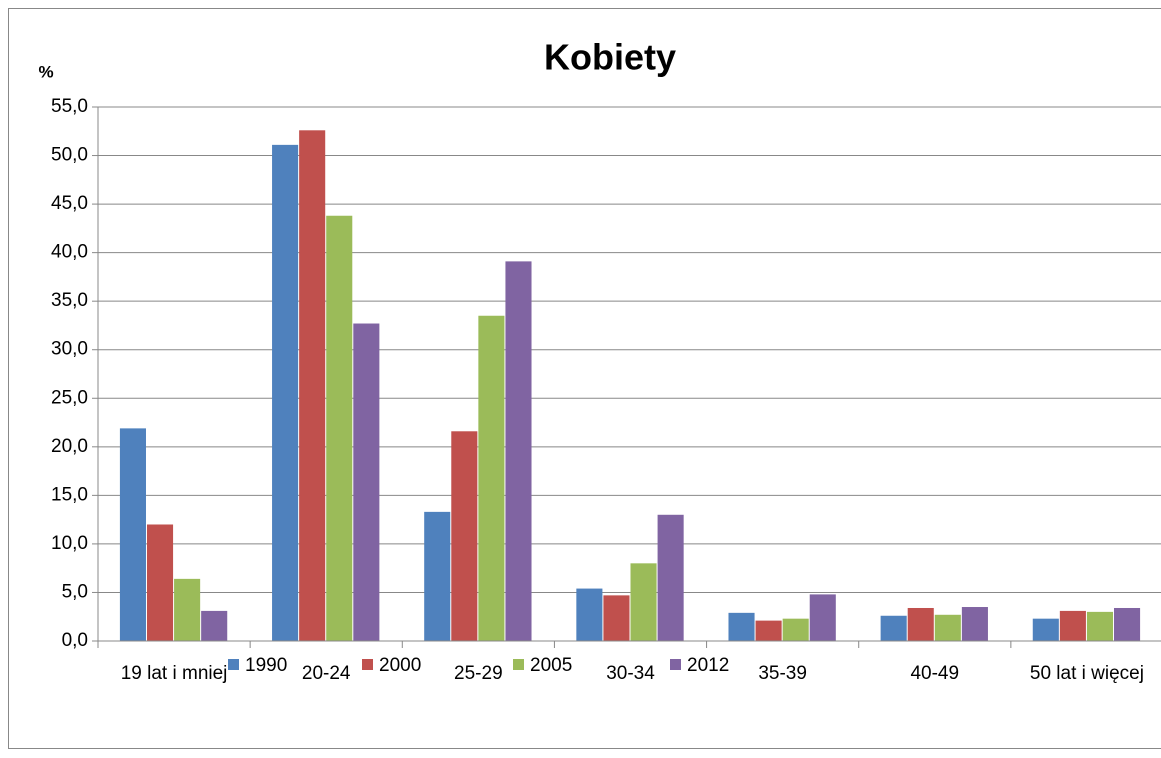 This screenshot has width=1161, height=758. What do you see at coordinates (174, 673) in the screenshot?
I see `x-tick-label: 19 lat i mniej` at bounding box center [174, 673].